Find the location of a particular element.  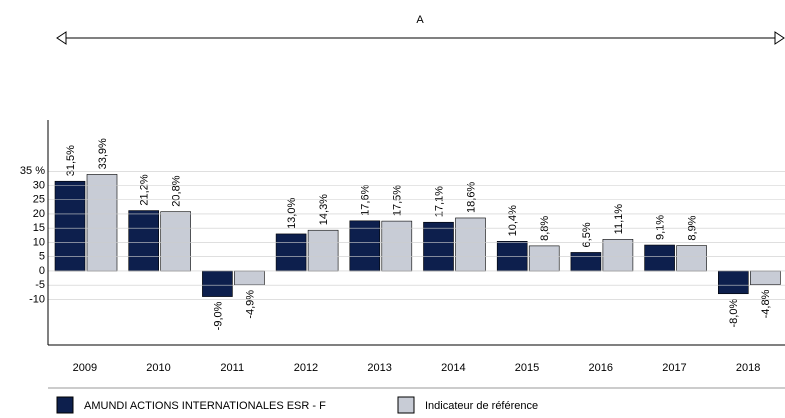

x-tick-label: 2018 is located at coordinates (748, 368).